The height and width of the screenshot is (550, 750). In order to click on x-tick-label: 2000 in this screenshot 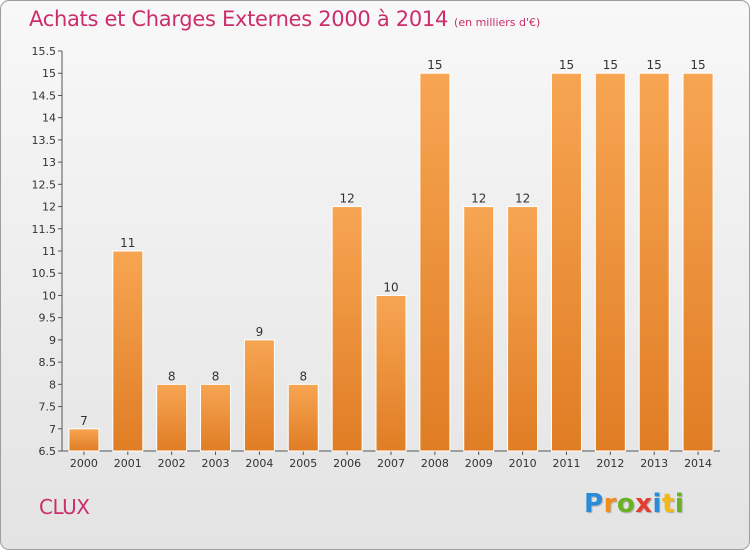, I will do `click(84, 463)`.